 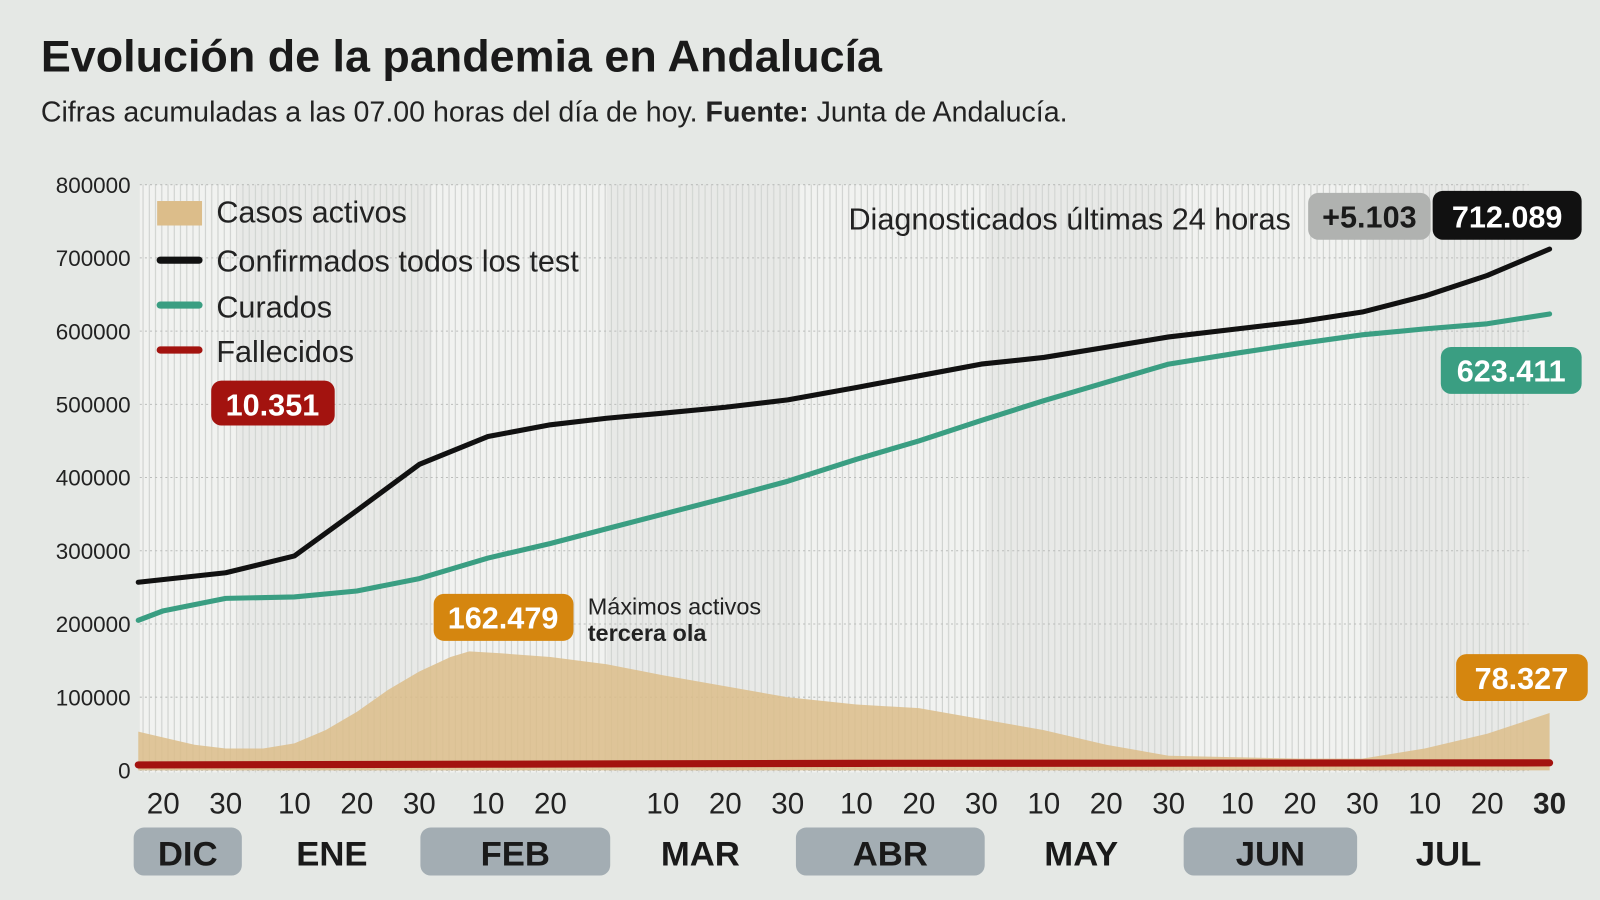 What do you see at coordinates (331, 854) in the screenshot?
I see `month-label: ENE` at bounding box center [331, 854].